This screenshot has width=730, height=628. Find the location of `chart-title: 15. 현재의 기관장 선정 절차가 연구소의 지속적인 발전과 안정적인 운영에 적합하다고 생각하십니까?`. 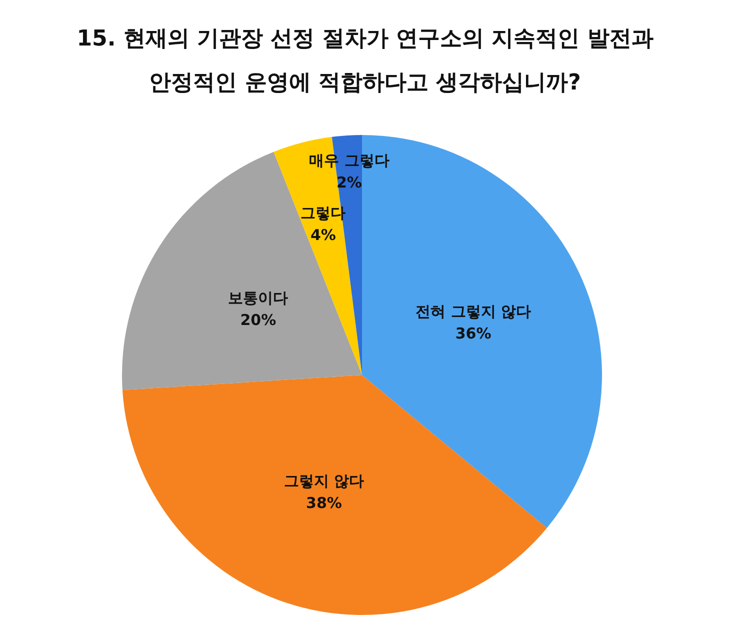

chart-title: 15. 현재의 기관장 선정 절차가 연구소의 지속적인 발전과 안정적인 운영에 적합하다고 생각하십니까? is located at coordinates (365, 61).